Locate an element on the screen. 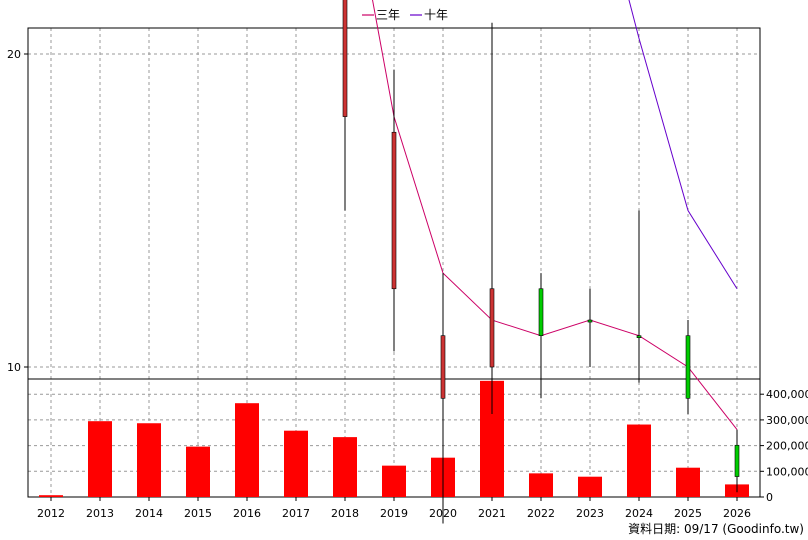 The width and height of the screenshot is (808, 540). x-tick-label: 2017 is located at coordinates (296, 513).